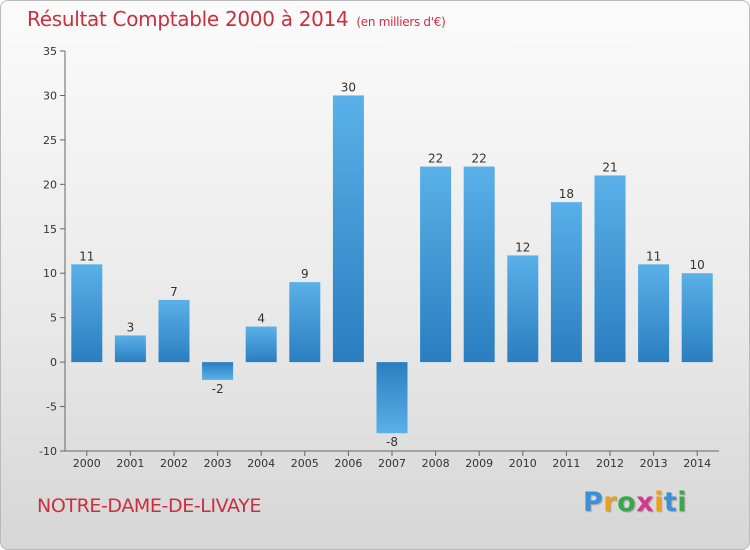 The width and height of the screenshot is (750, 550). Describe the element at coordinates (435, 159) in the screenshot. I see `data-label-2008: 22` at that location.